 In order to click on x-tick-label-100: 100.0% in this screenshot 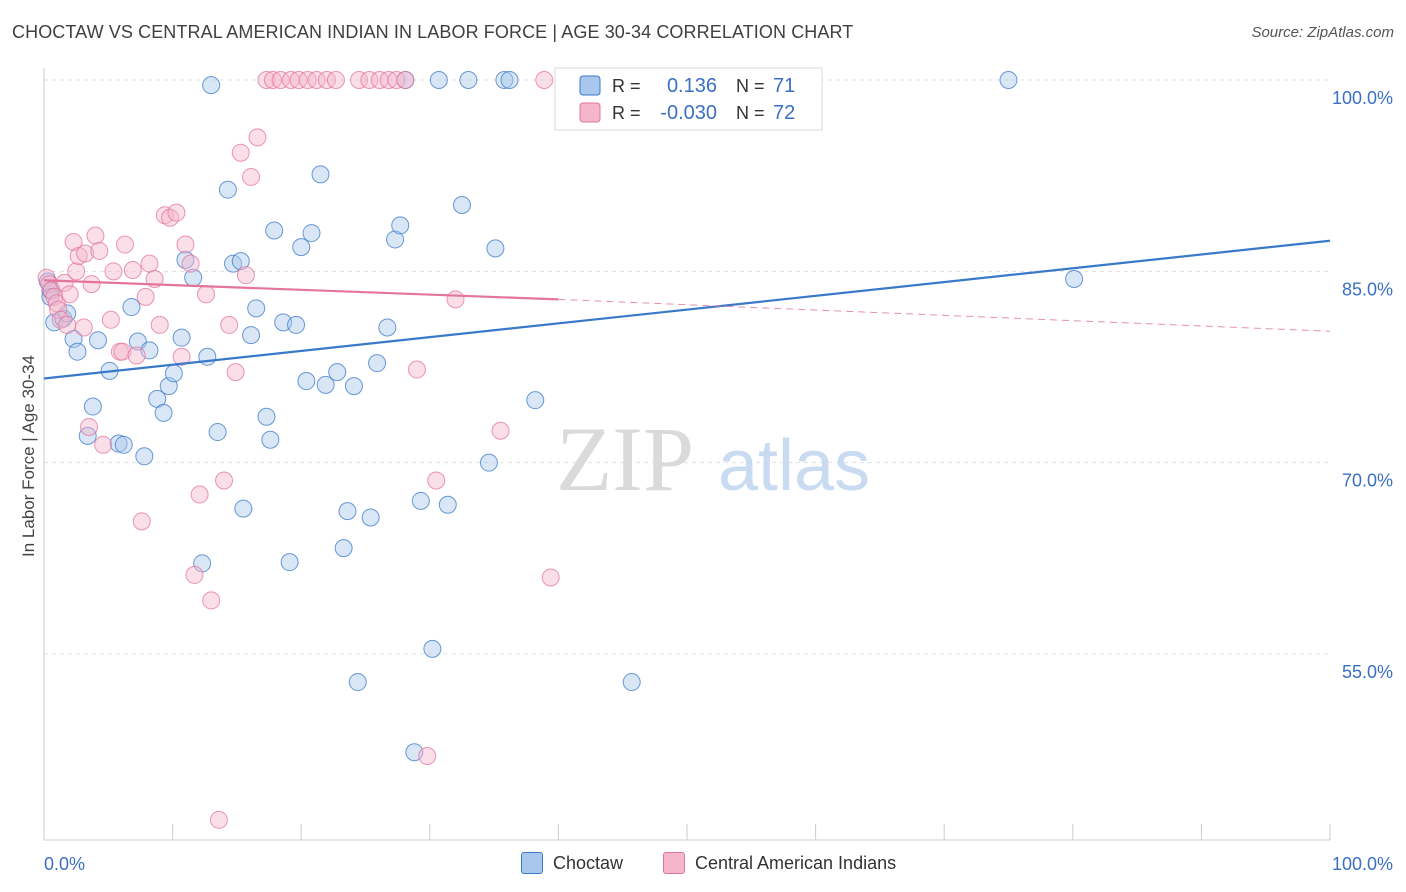, I will do `click(1362, 864)`.